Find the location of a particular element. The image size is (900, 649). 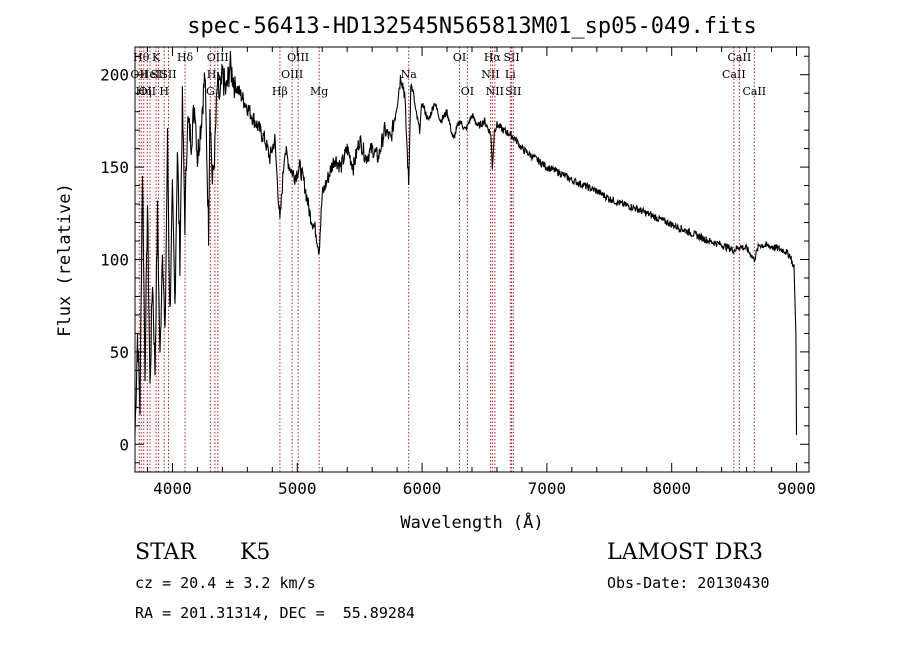

observation-date: Obs-Date: 20130430 is located at coordinates (688, 583).